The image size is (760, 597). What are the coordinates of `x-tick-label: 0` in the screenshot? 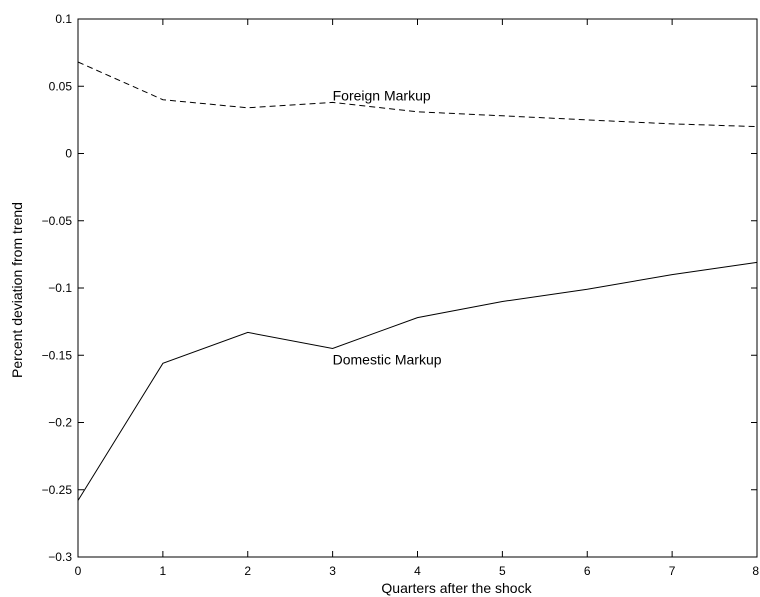 It's located at (78, 571).